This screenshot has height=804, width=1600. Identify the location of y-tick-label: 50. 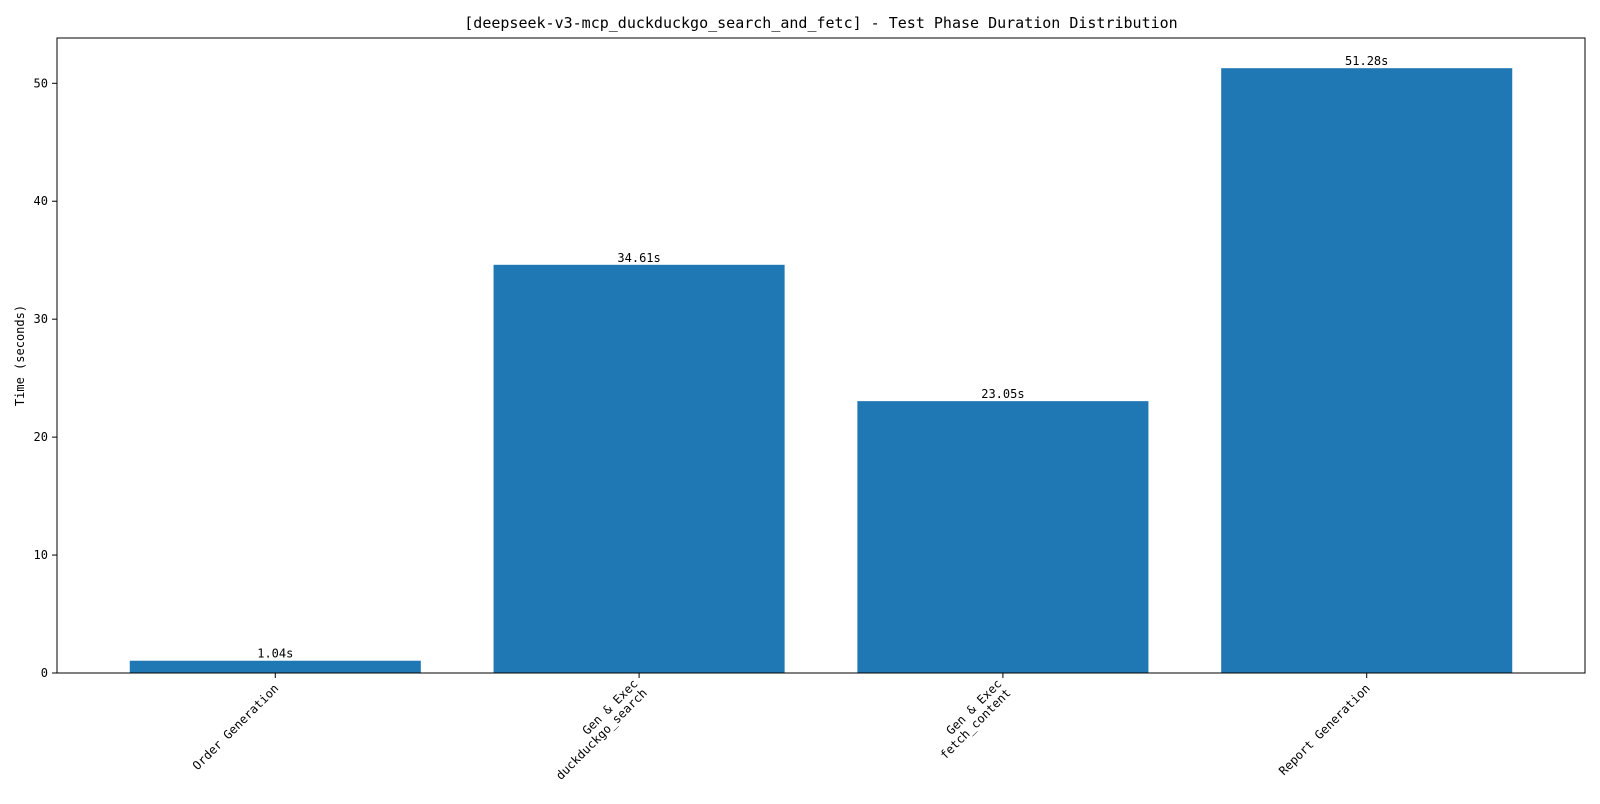
(41, 83).